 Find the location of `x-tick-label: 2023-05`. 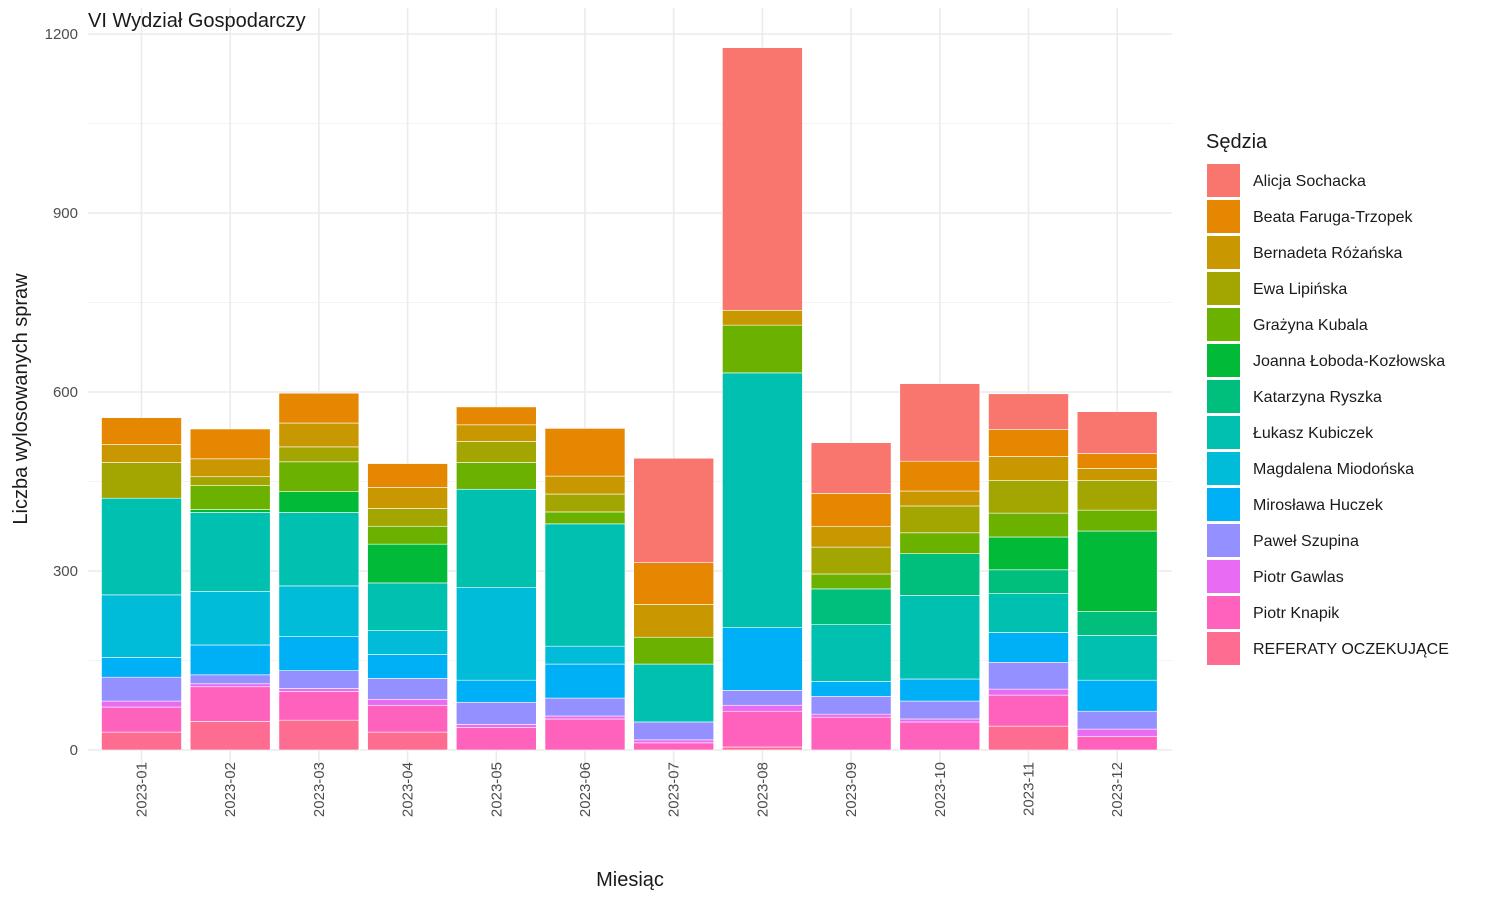

x-tick-label: 2023-05 is located at coordinates (496, 789).